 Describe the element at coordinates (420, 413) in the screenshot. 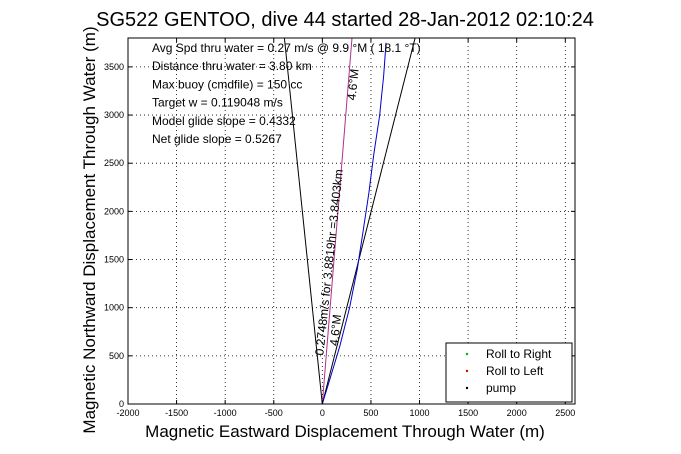

I see `x-tick-label: 1000` at that location.